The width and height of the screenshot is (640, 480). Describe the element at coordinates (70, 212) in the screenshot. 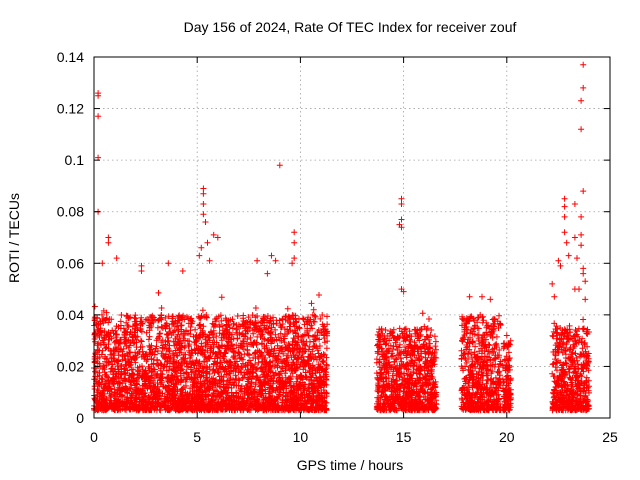

I see `y-tick-label: 0.08` at that location.